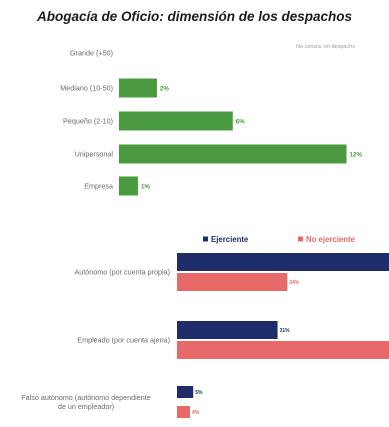  What do you see at coordinates (326, 47) in the screenshot?
I see `chart-note: No consta: en despacho` at bounding box center [326, 47].